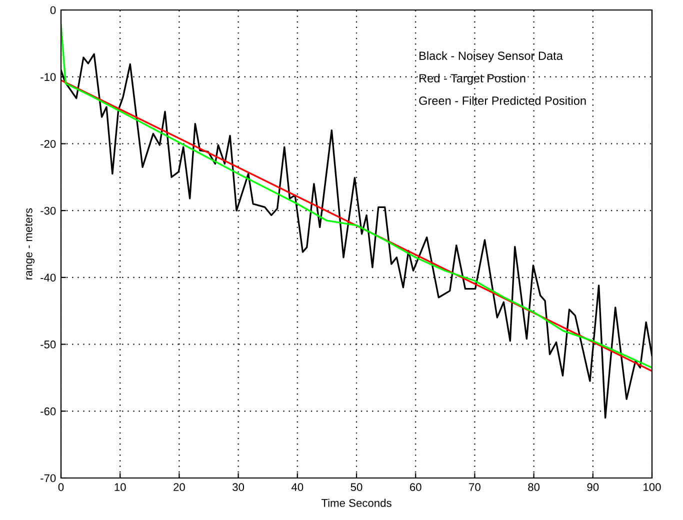  What do you see at coordinates (61, 487) in the screenshot?
I see `x-tick-label: 0` at bounding box center [61, 487].